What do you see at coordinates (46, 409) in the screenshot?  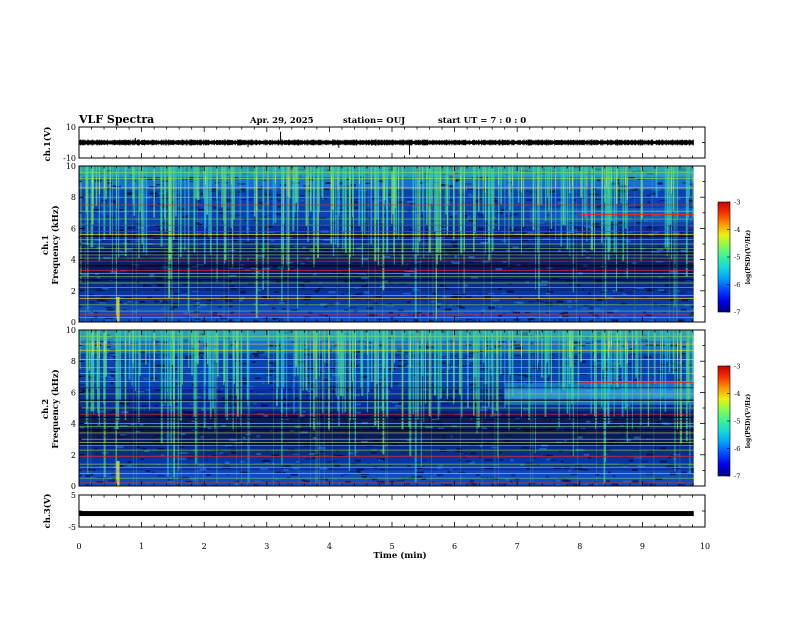 I see `ch2-spec-ylabel-1: ch.2` at bounding box center [46, 409].